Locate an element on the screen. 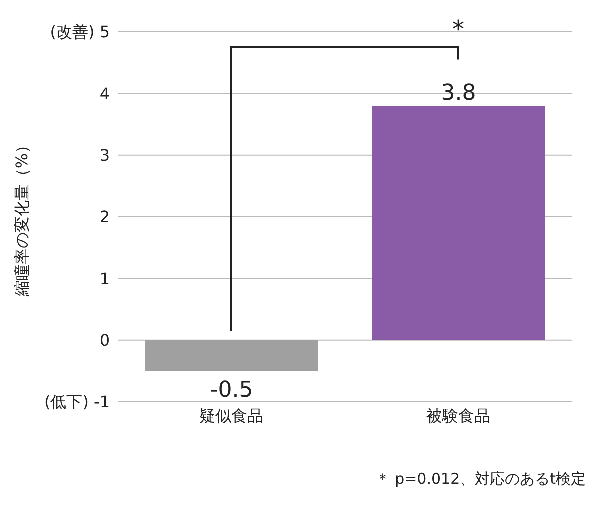  annotation: * is located at coordinates (458, 29).